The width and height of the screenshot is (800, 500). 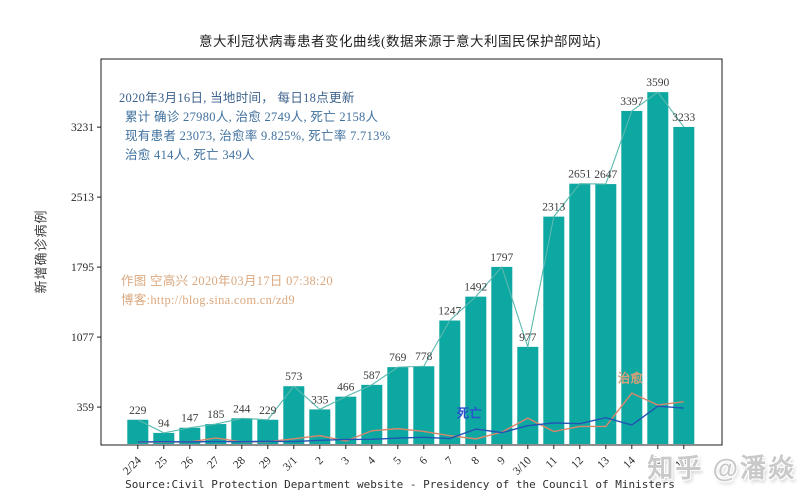 What do you see at coordinates (265, 462) in the screenshot?
I see `x-tick-label: 29` at bounding box center [265, 462].